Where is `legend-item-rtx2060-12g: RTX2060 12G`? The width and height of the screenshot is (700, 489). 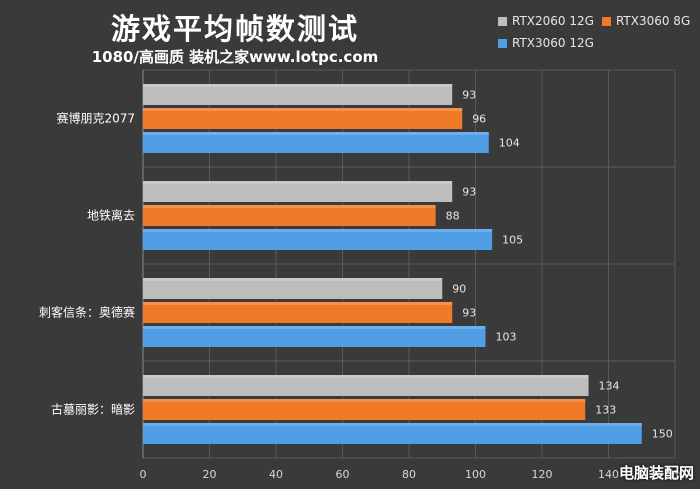
legend-item-rtx2060-12g: RTX2060 12G is located at coordinates (546, 21).